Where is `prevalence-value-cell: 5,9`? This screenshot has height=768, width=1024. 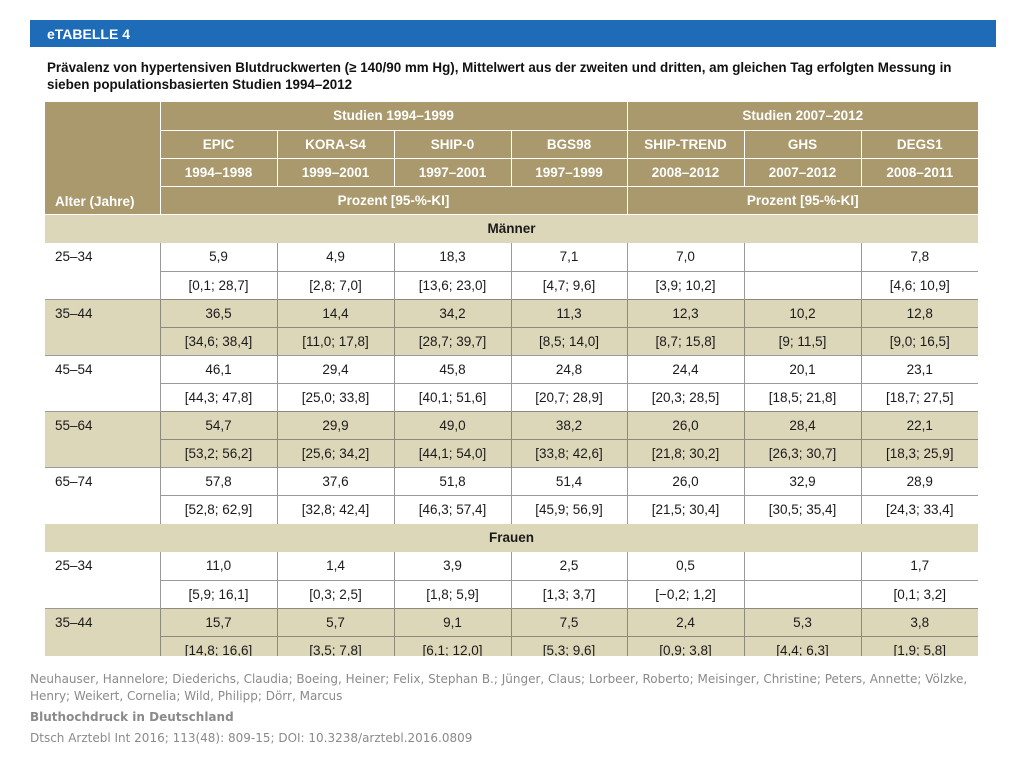
prevalence-value-cell: 5,9 is located at coordinates (218, 257).